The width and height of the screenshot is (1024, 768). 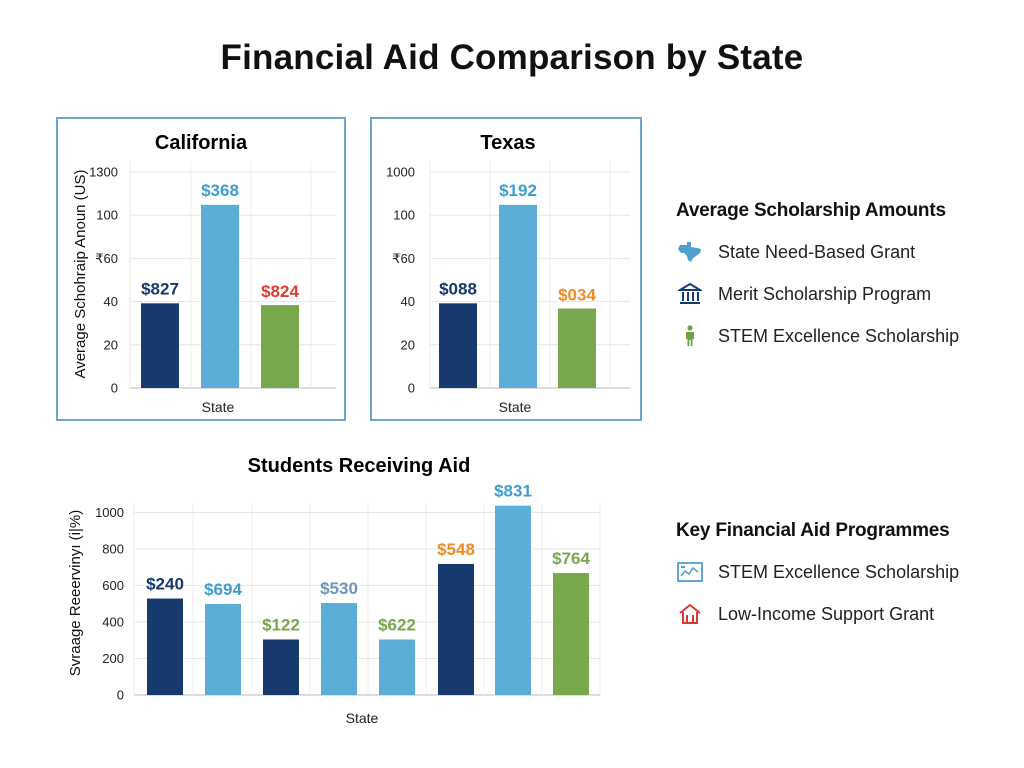 What do you see at coordinates (690, 336) in the screenshot?
I see `person-icon` at bounding box center [690, 336].